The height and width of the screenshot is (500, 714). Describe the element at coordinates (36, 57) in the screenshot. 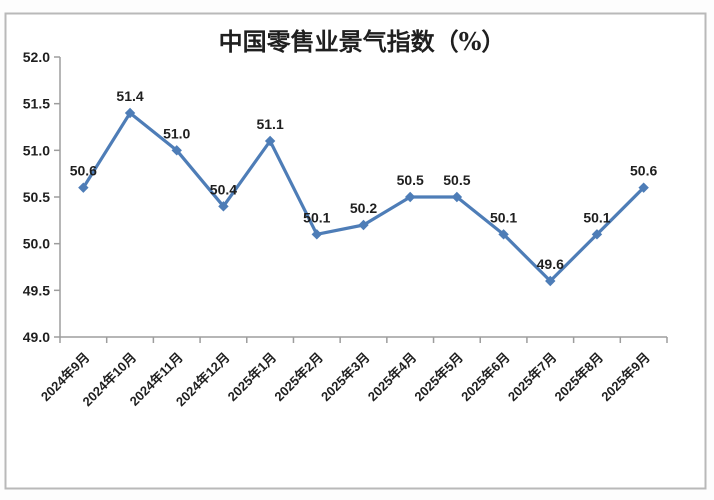

I see `y-tick-label: 52.0` at that location.